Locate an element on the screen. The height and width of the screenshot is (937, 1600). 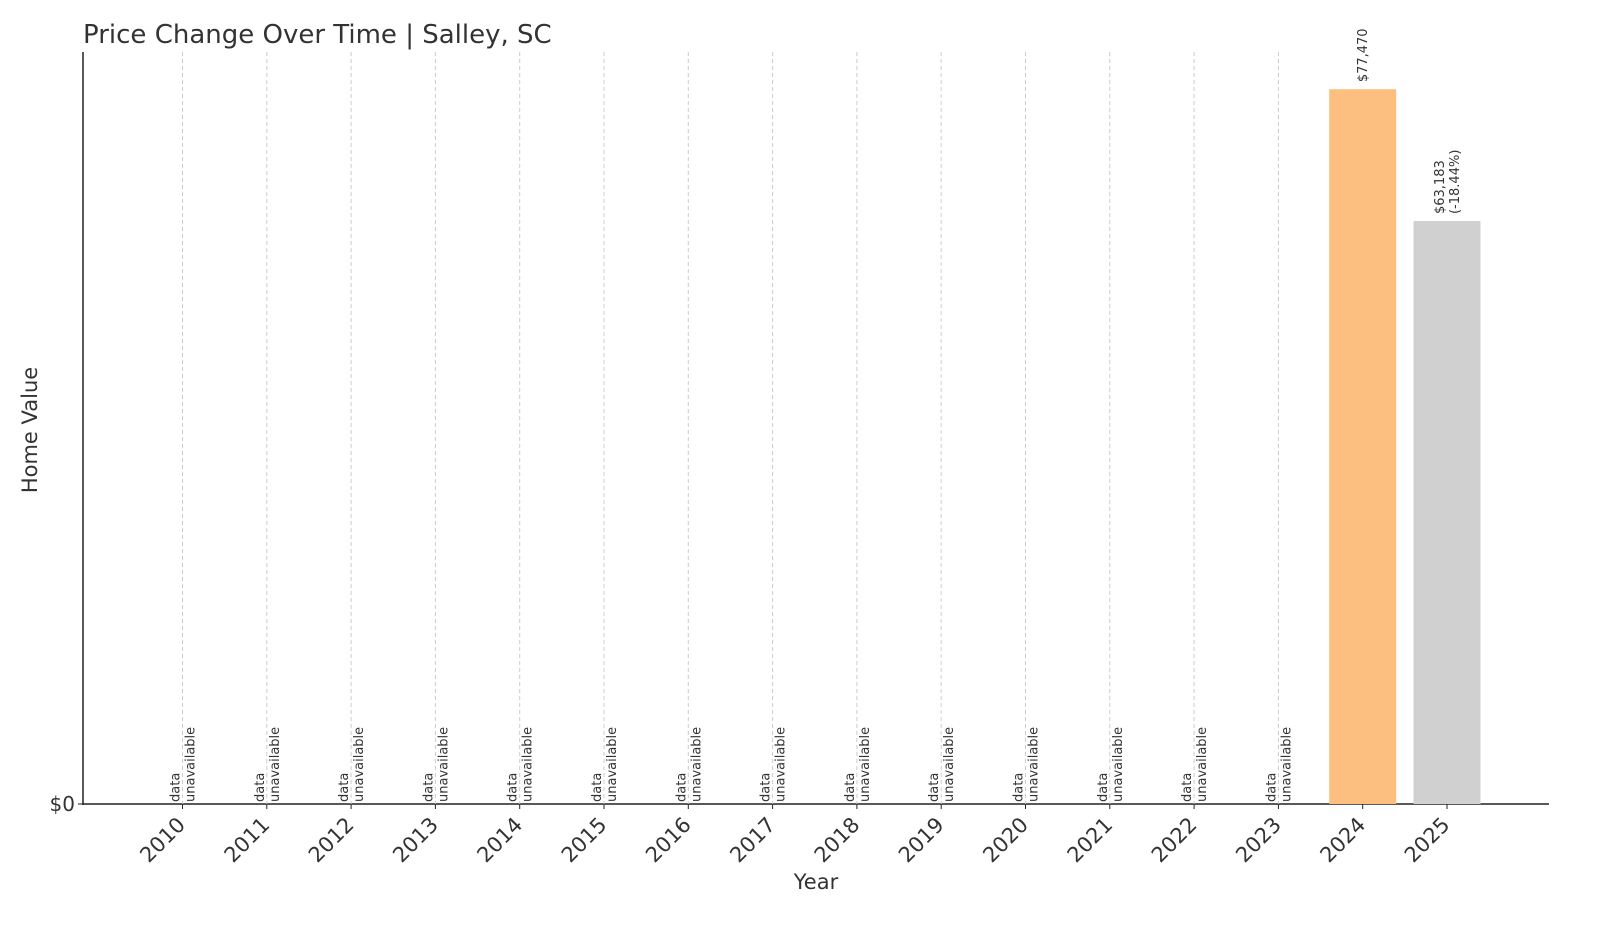
x-tick-label: 2011 is located at coordinates (247, 840).